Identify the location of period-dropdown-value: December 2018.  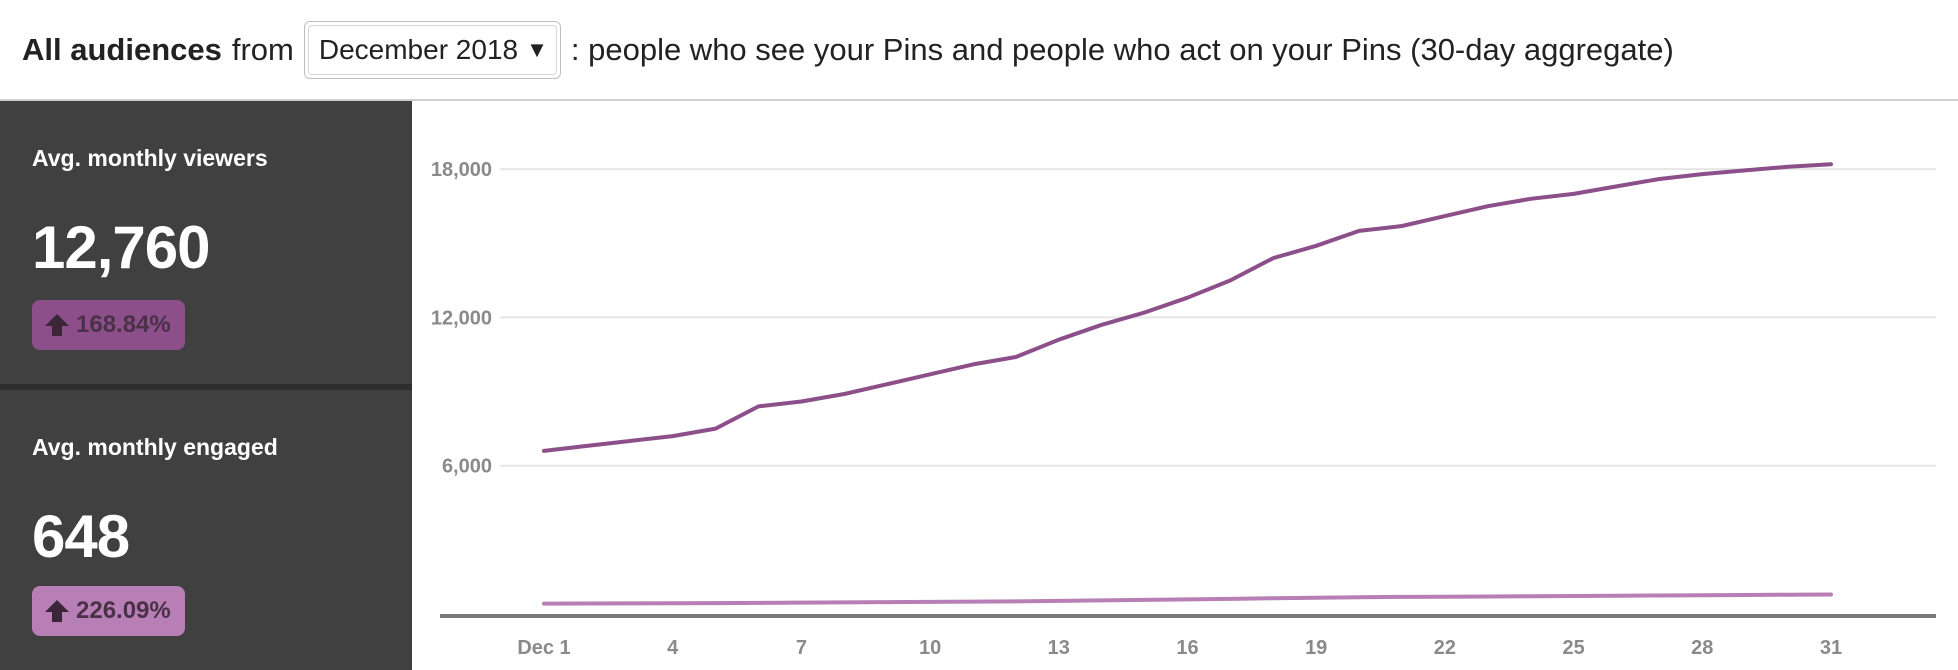
(418, 49).